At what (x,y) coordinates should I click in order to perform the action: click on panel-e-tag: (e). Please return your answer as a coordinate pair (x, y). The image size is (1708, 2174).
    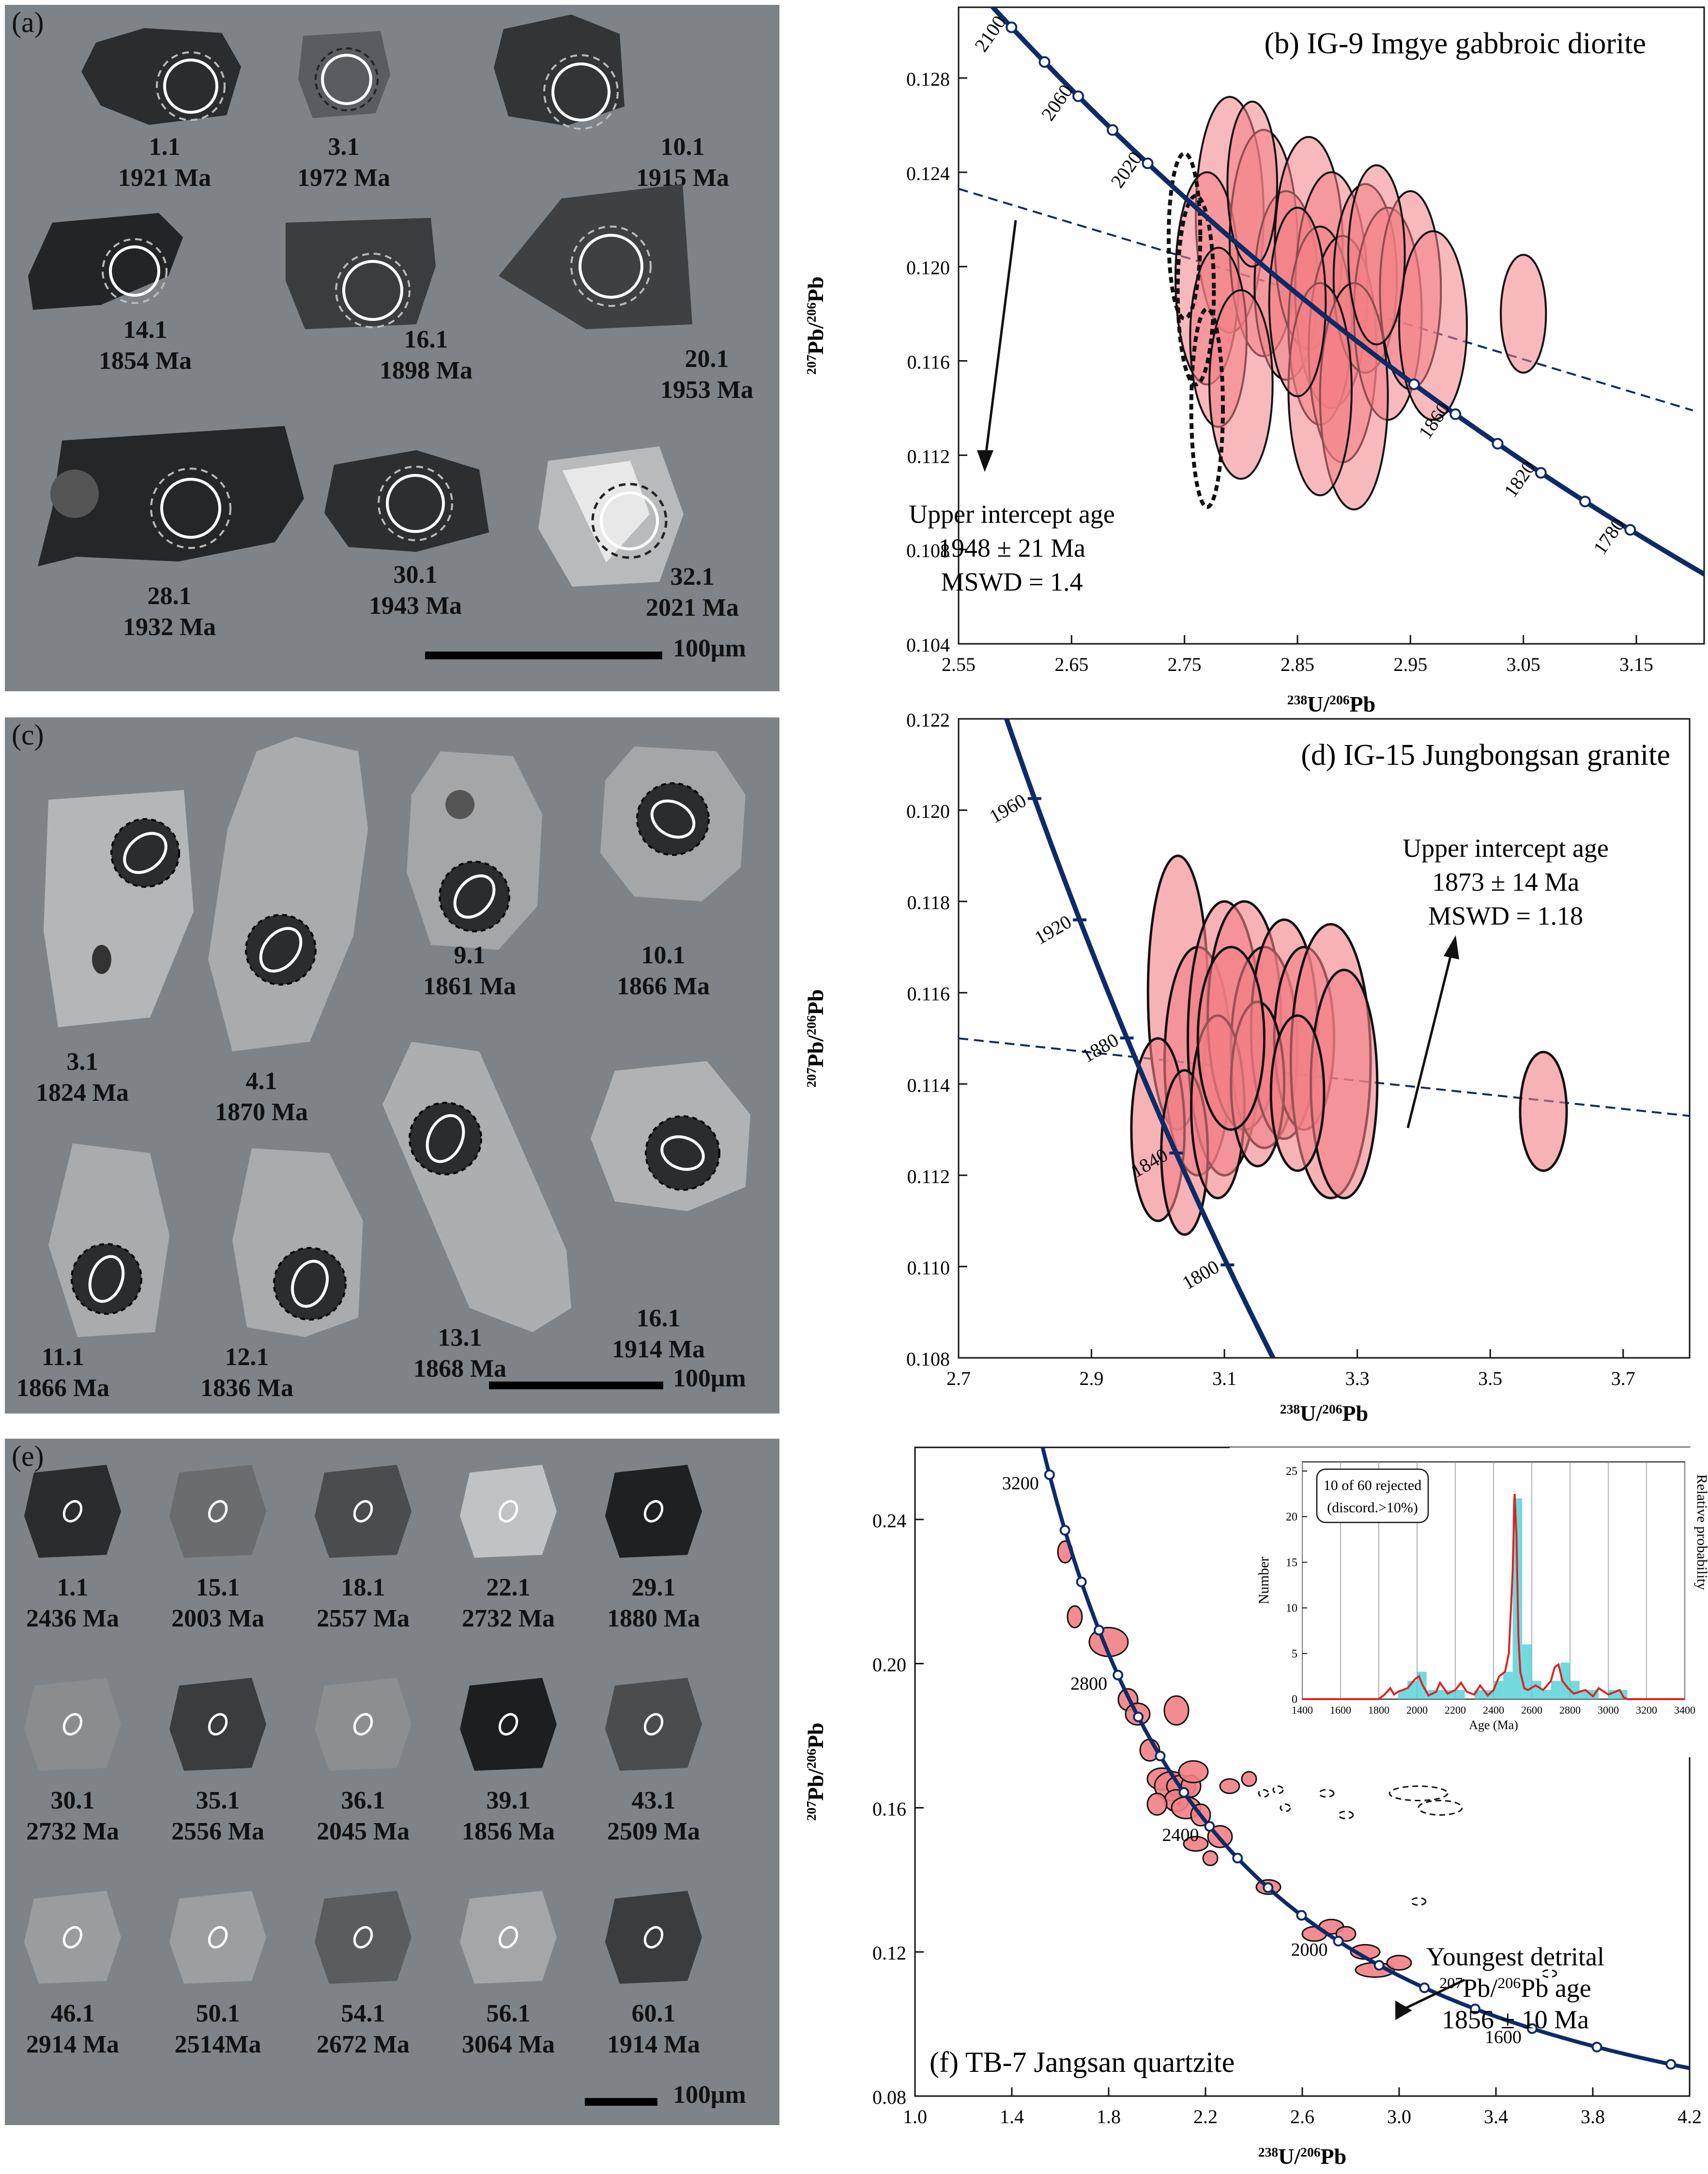
    Looking at the image, I should click on (28, 1456).